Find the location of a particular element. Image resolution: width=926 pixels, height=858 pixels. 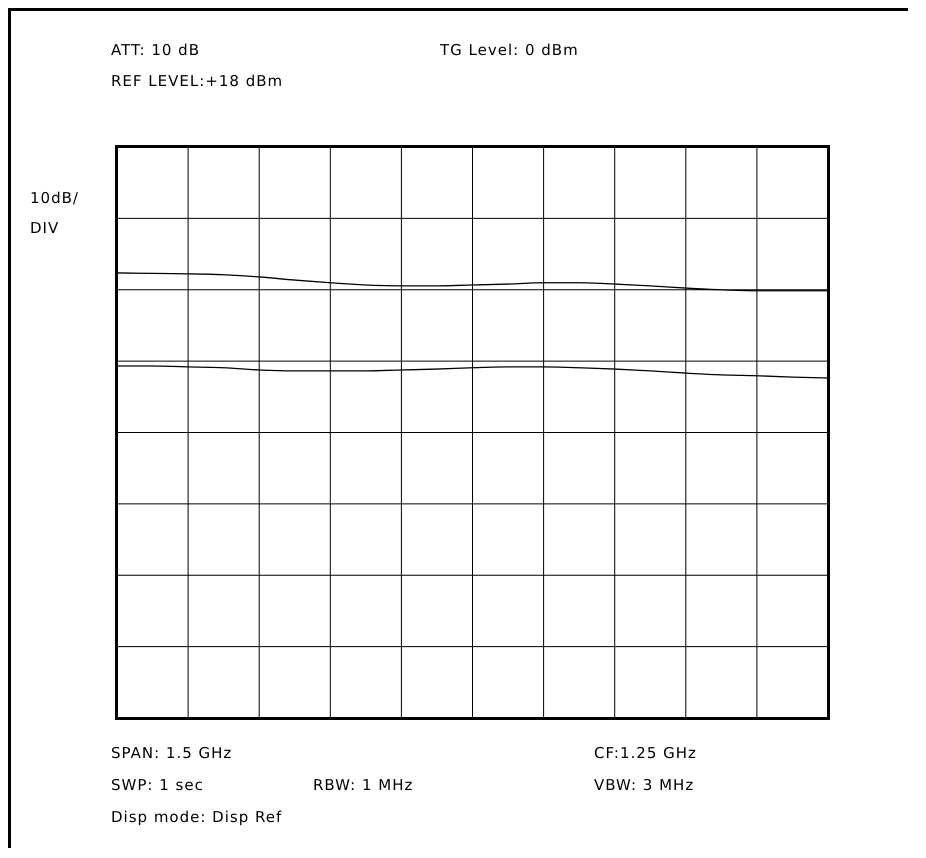

text: Disp mode: Disp Ref is located at coordinates (196, 817).